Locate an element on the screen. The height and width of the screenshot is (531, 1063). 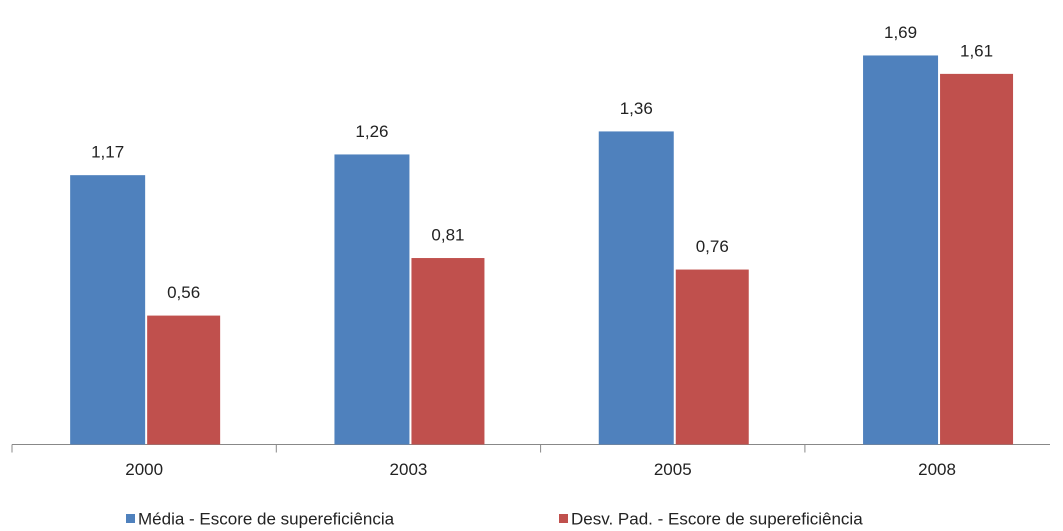
data-label: 0,76 is located at coordinates (712, 246).